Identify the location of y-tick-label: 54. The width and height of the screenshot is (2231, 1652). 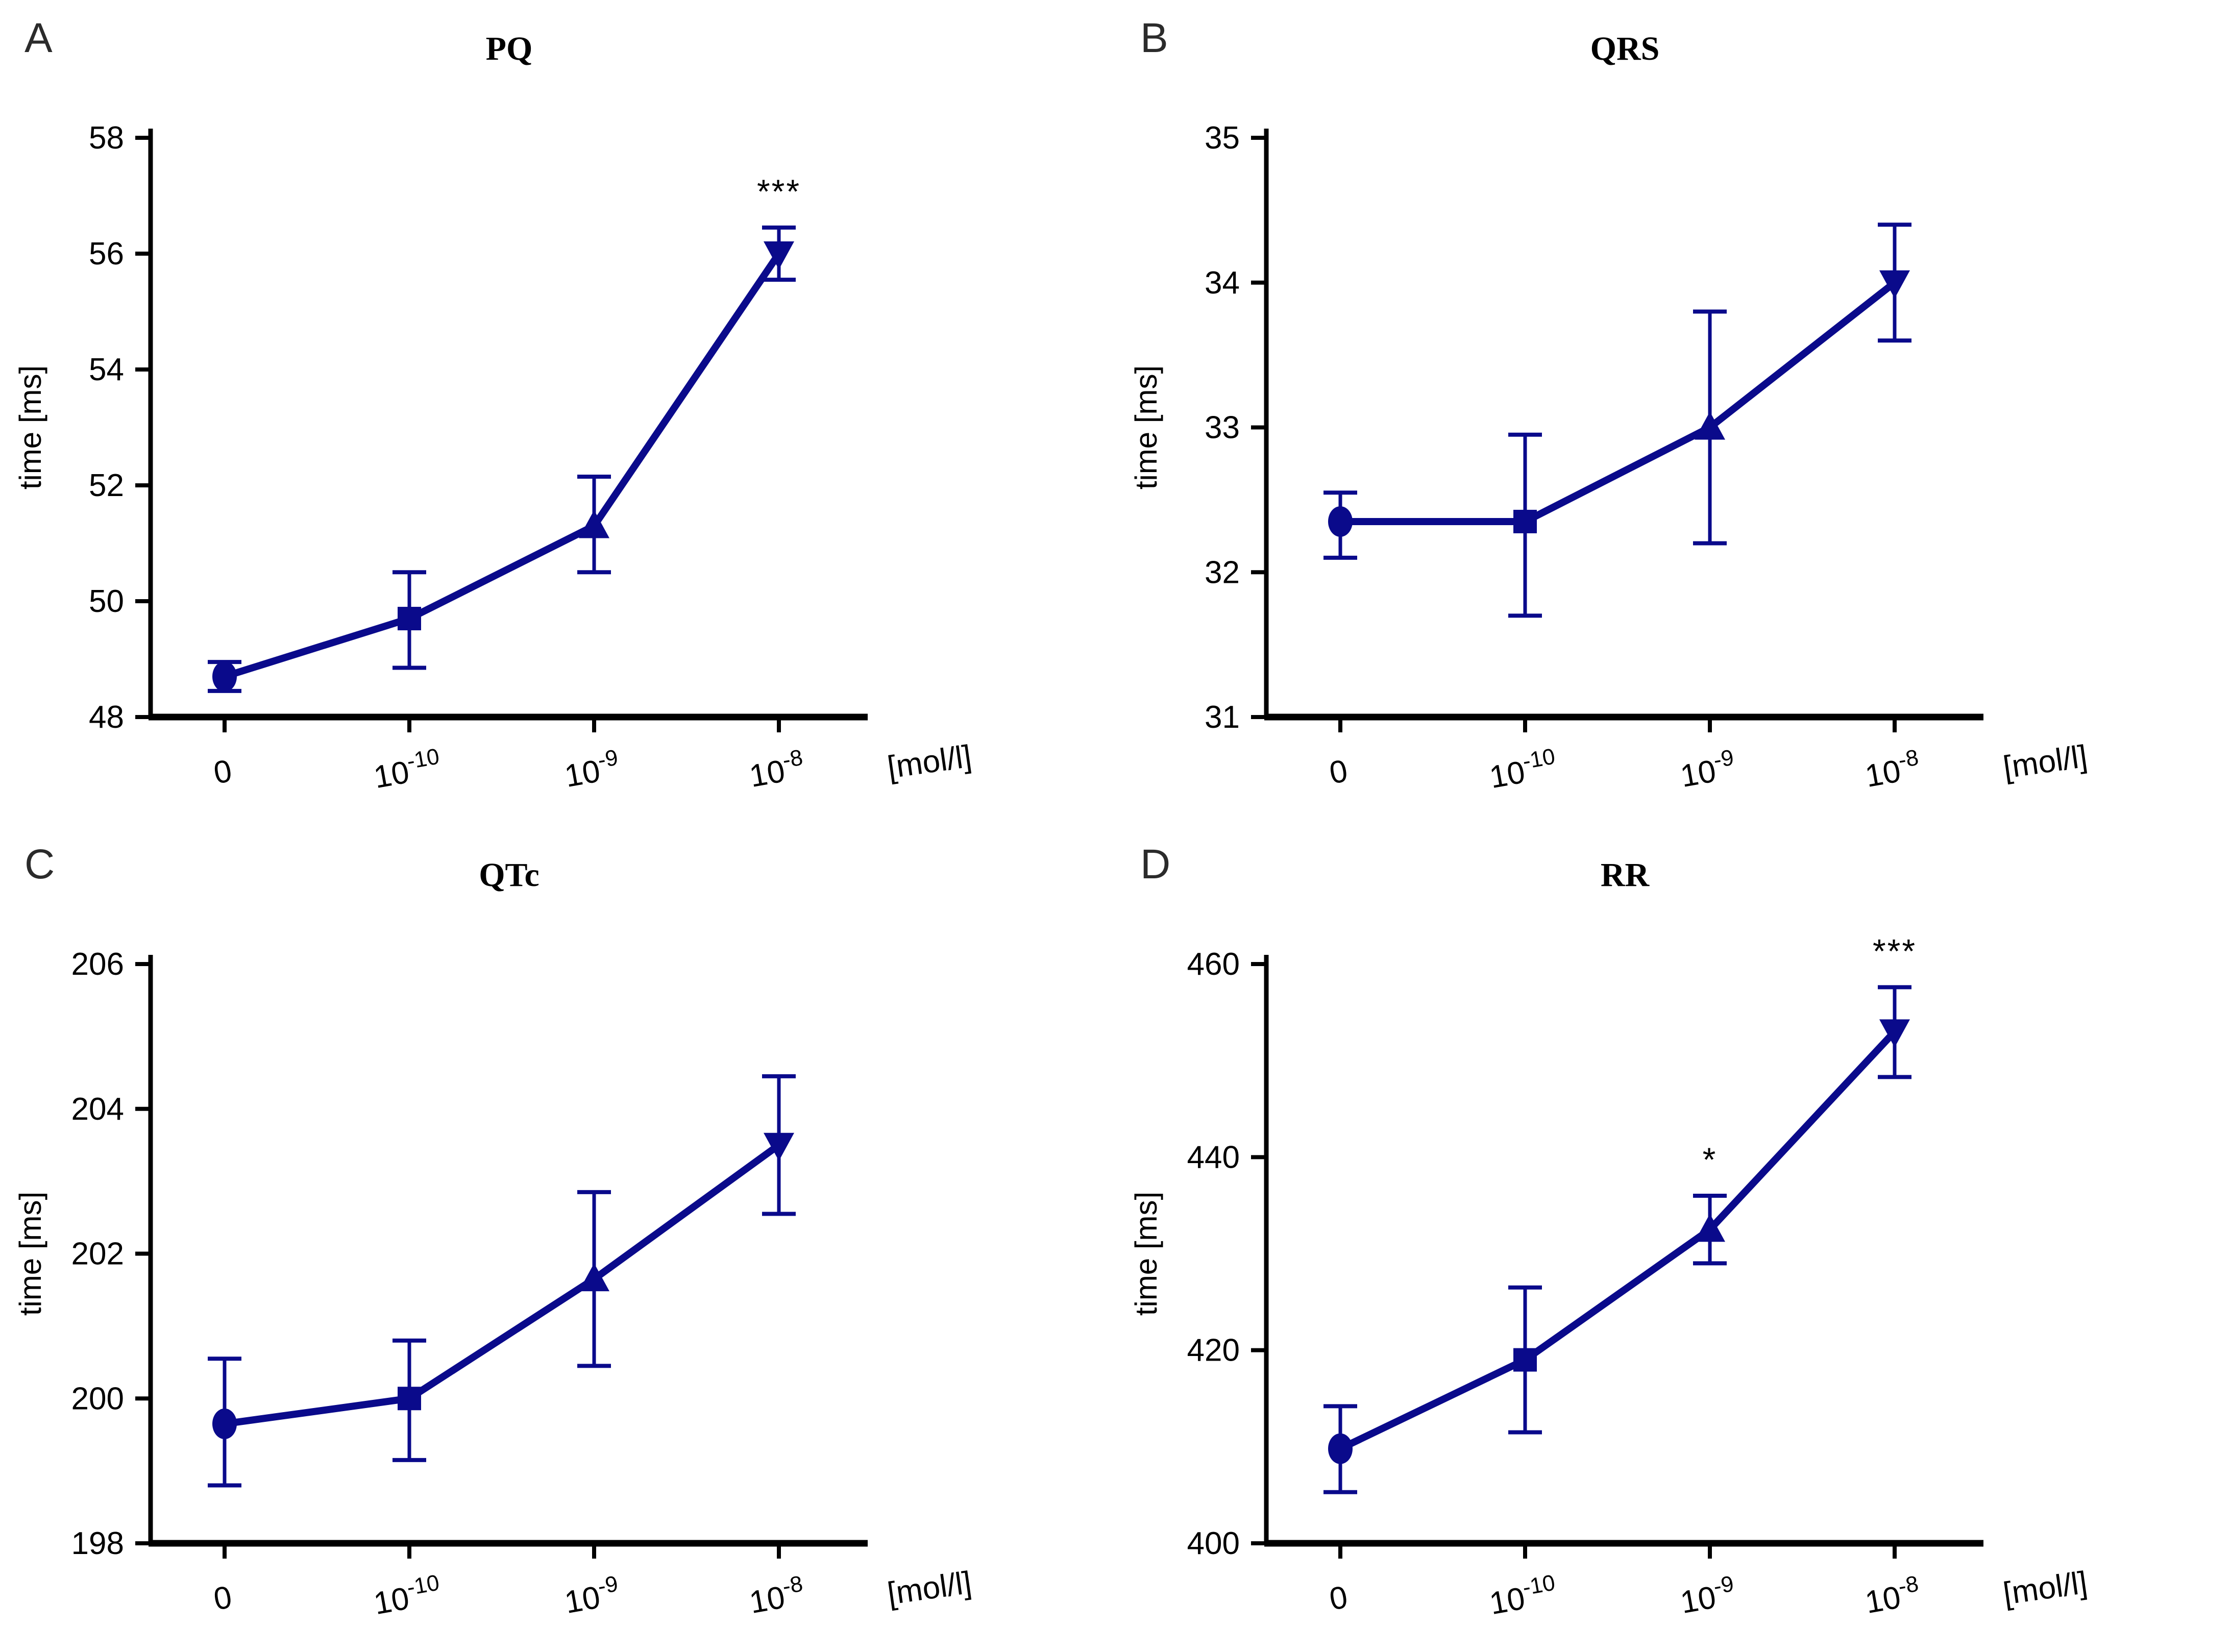
(106, 369).